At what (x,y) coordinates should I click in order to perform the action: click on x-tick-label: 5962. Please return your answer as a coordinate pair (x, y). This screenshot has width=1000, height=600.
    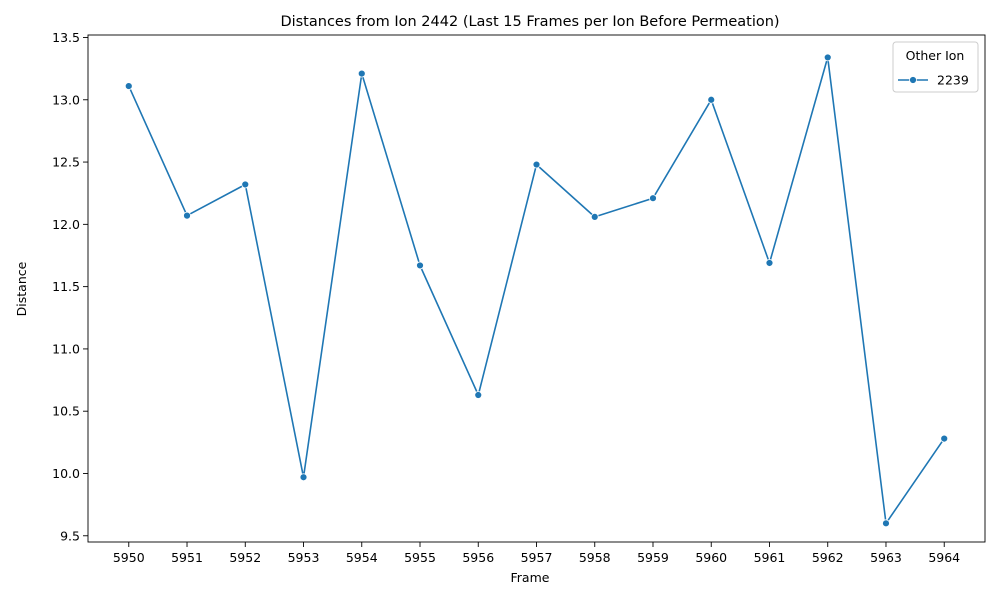
    Looking at the image, I should click on (828, 557).